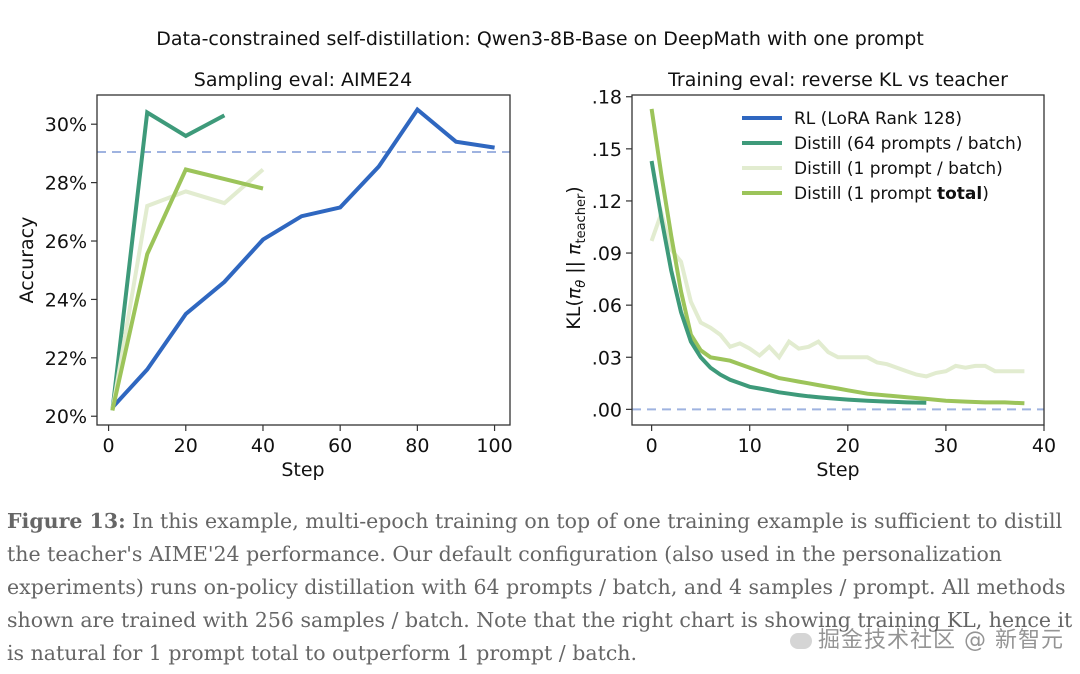  What do you see at coordinates (417, 446) in the screenshot?
I see `x-tick-label: 80` at bounding box center [417, 446].